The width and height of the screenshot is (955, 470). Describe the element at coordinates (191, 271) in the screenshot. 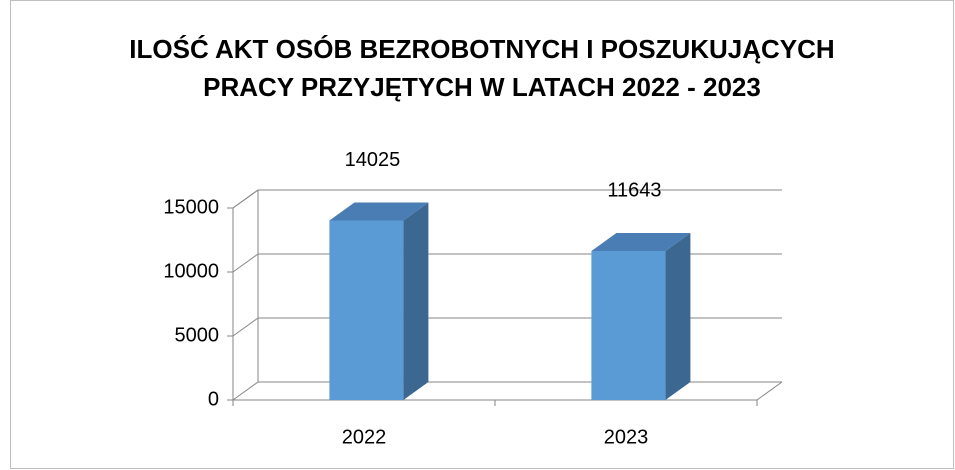

I see `y-tick-label: 10000` at that location.